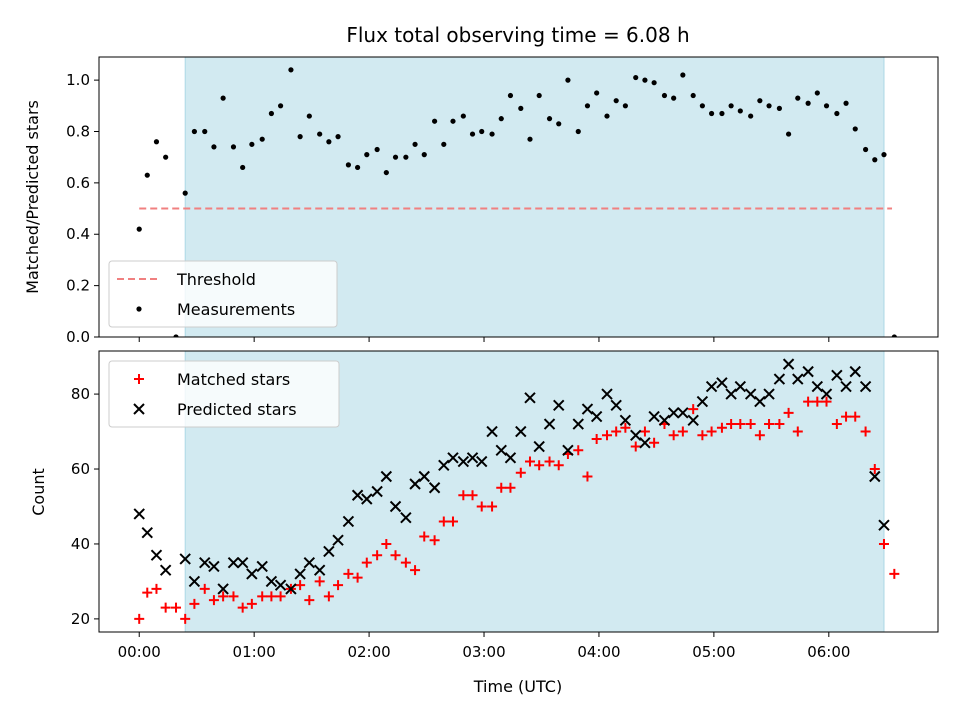  I want to click on y-tick-label: 0.6, so click(78, 183).